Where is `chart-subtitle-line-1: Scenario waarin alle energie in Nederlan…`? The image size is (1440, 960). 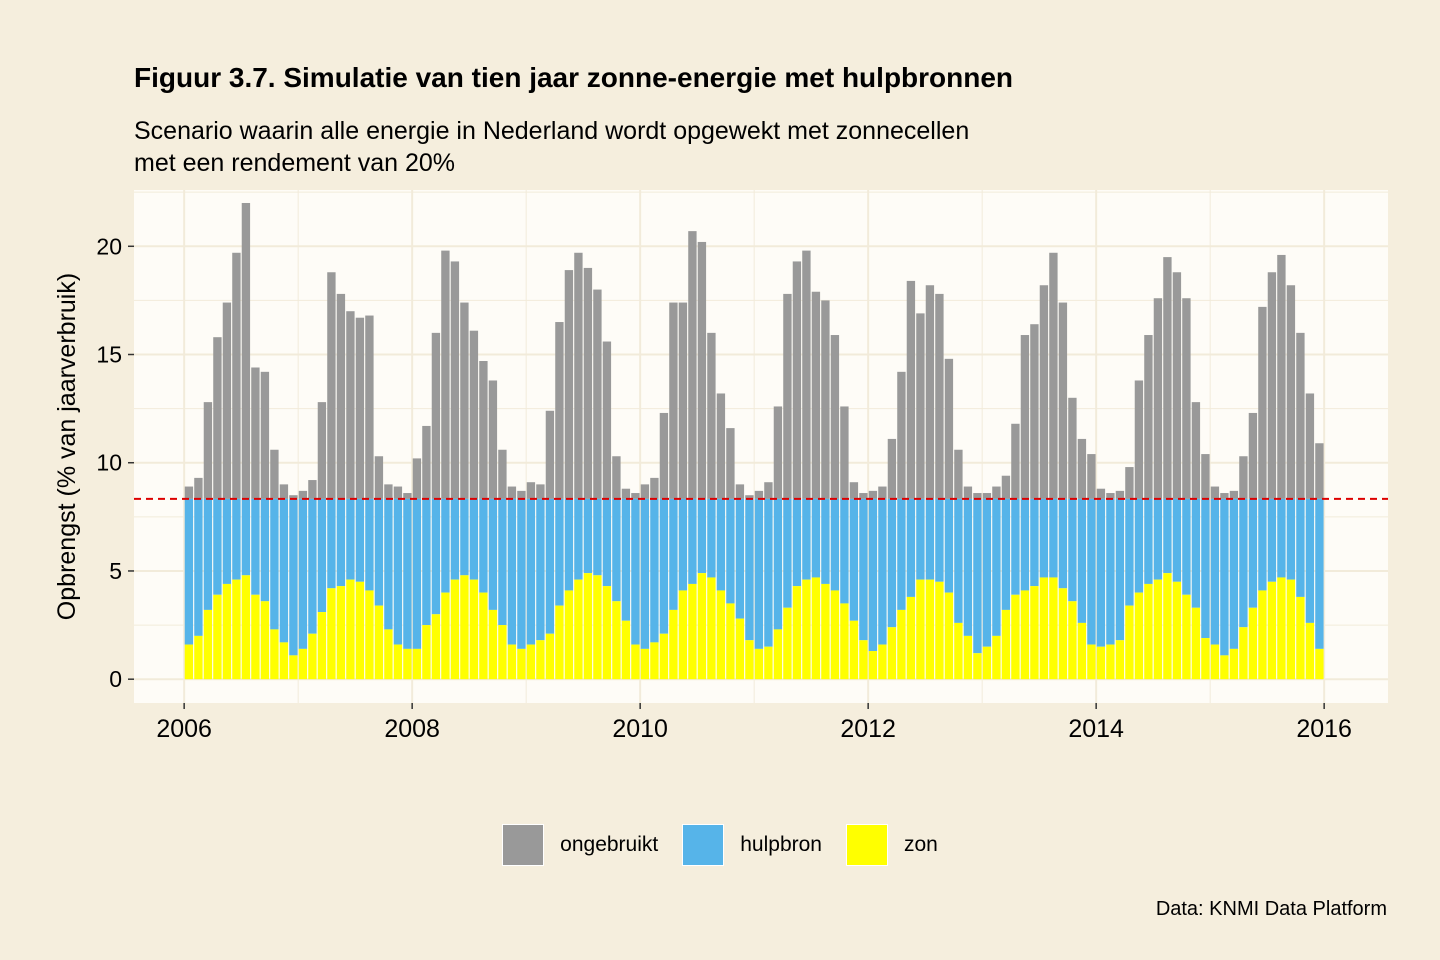 chart-subtitle-line-1: Scenario waarin alle energie in Nederlan… is located at coordinates (552, 131).